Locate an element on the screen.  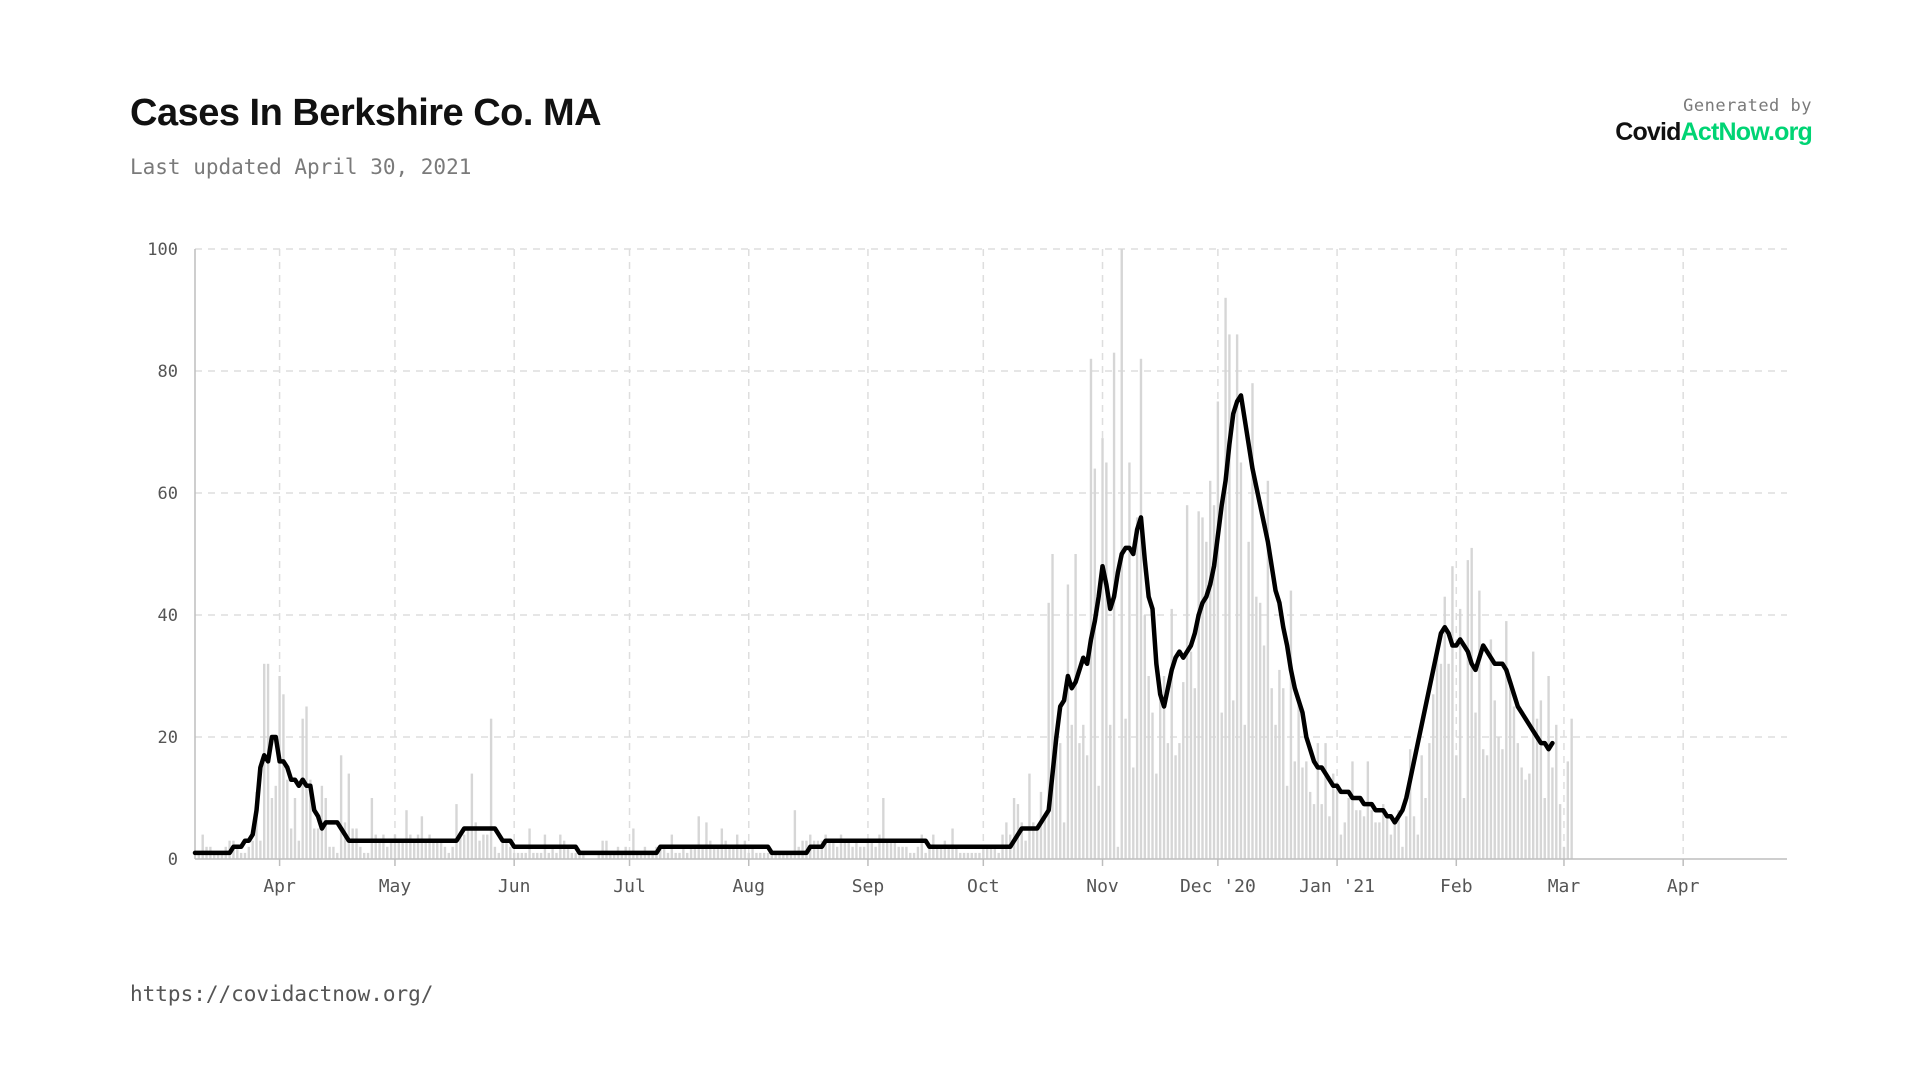
source-url: https://covidactnow.org/ is located at coordinates (282, 994).